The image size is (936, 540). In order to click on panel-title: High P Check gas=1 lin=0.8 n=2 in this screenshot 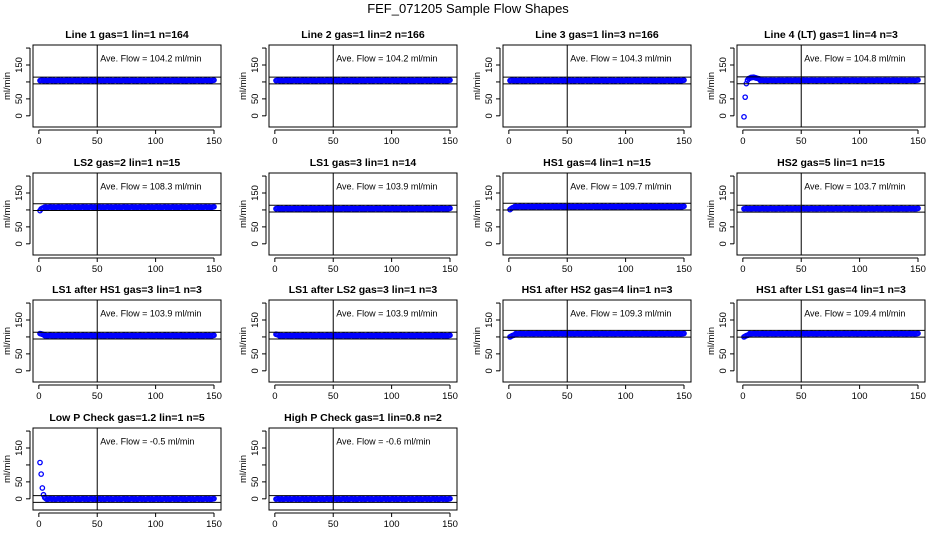, I will do `click(363, 418)`.